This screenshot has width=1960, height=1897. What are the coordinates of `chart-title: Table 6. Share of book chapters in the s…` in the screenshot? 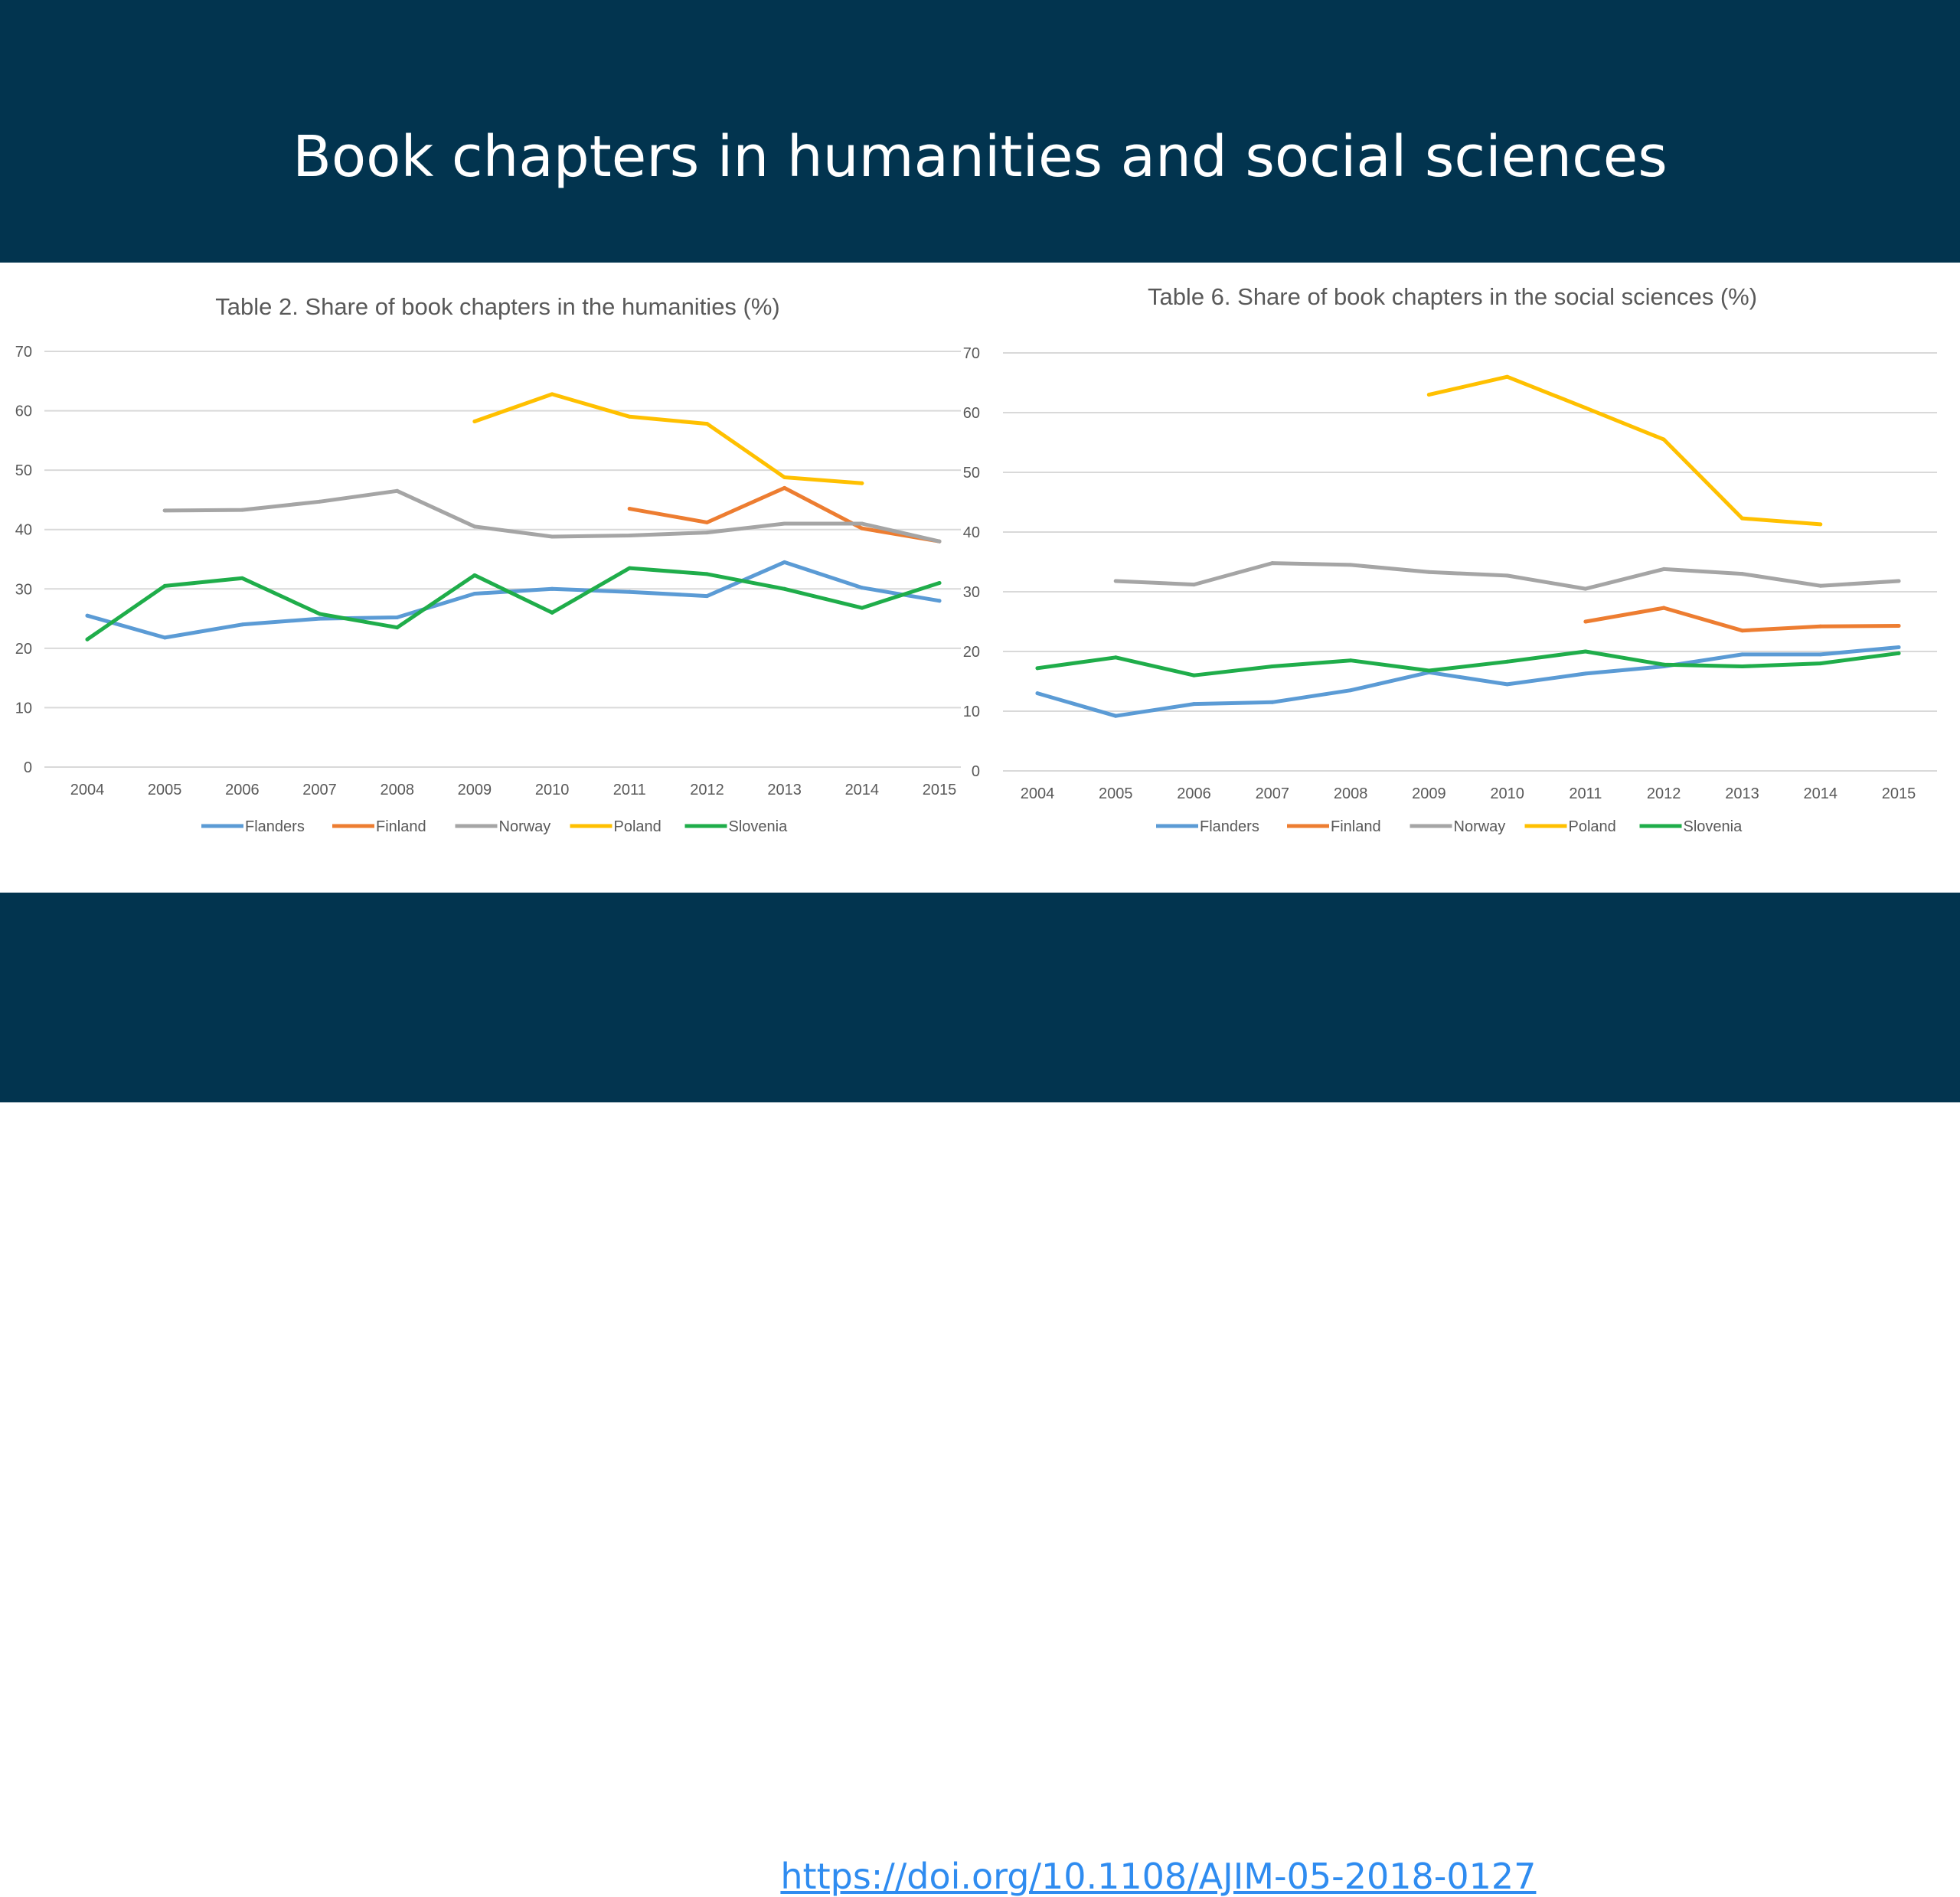 It's located at (1452, 296).